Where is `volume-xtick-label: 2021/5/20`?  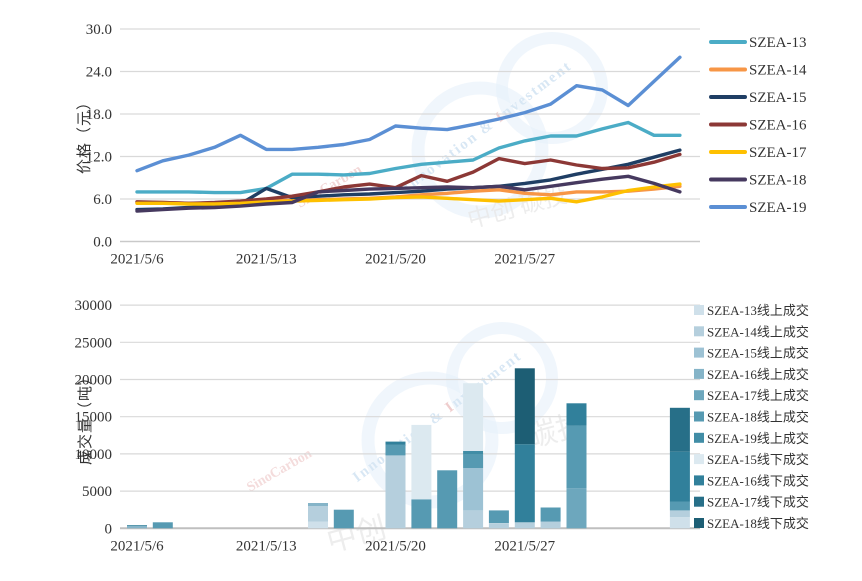 volume-xtick-label: 2021/5/20 is located at coordinates (395, 546).